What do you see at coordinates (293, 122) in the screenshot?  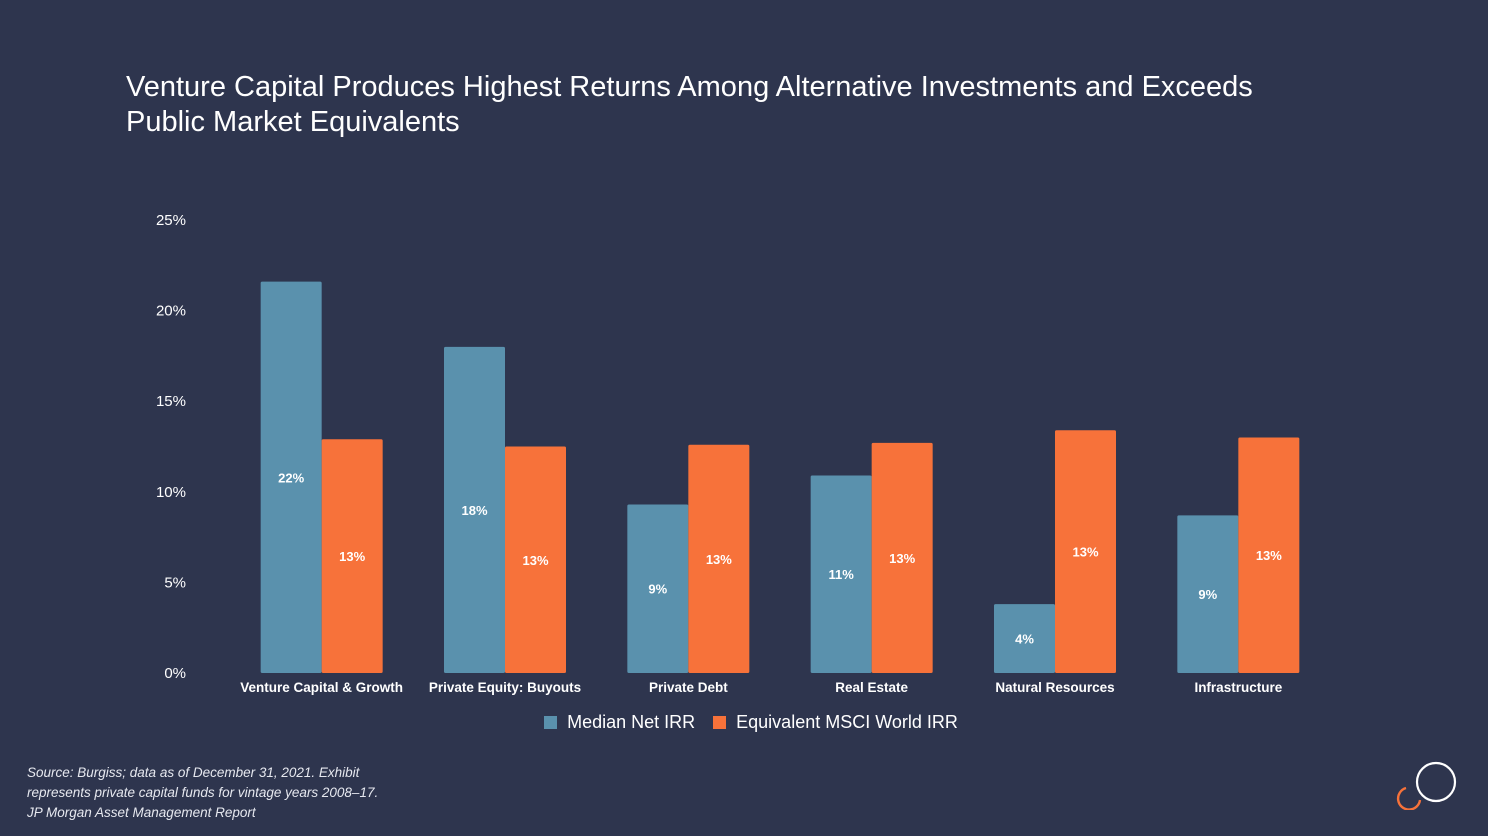 I see `chart-title-line-2: Public Market Equivalents` at bounding box center [293, 122].